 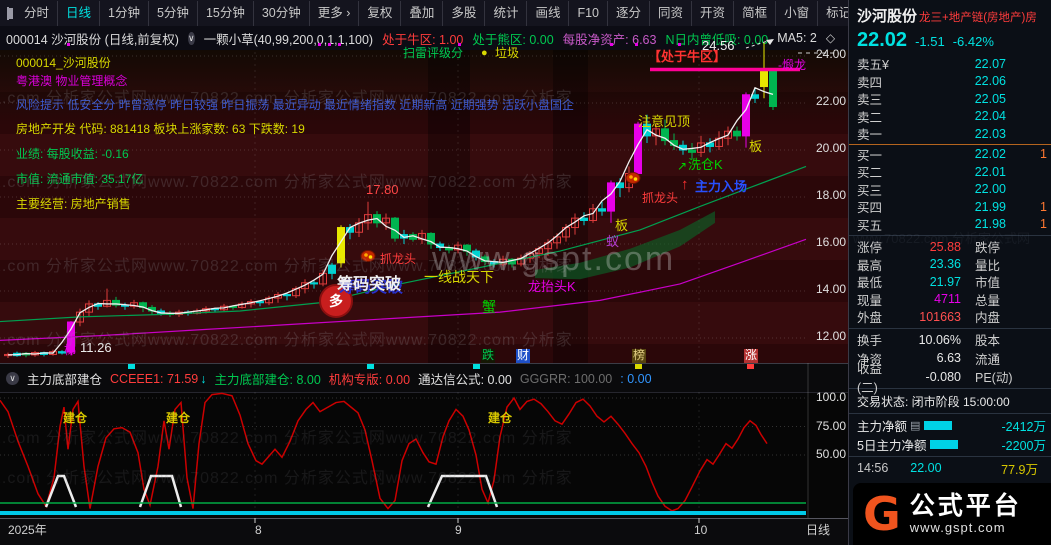 I want to click on window-layout-icon, so click(x=10, y=13).